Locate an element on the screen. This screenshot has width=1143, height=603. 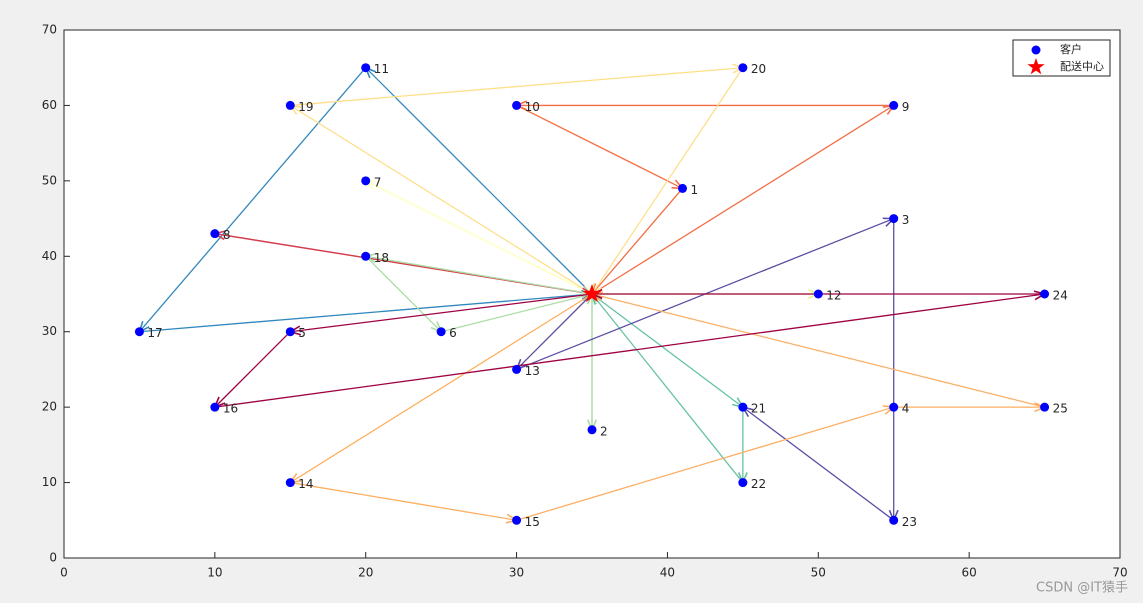
x-tick-label: 20 is located at coordinates (365, 573).